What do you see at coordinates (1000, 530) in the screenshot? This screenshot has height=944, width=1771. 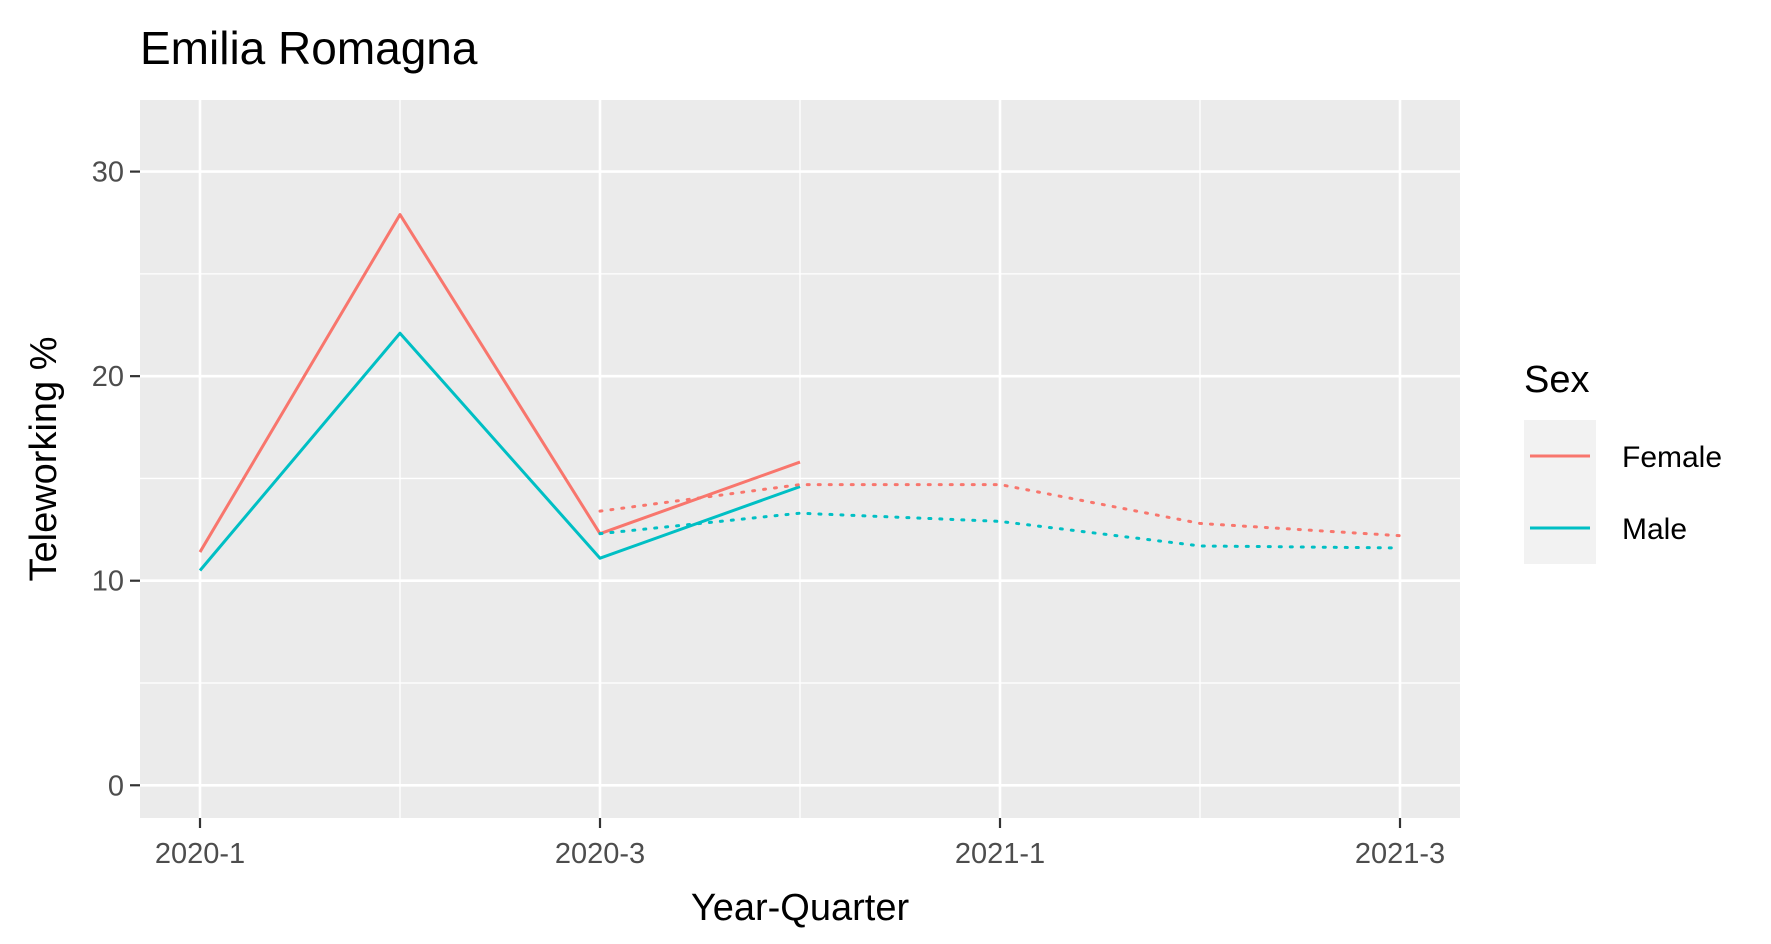 I see `series-line-male-dotted` at bounding box center [1000, 530].